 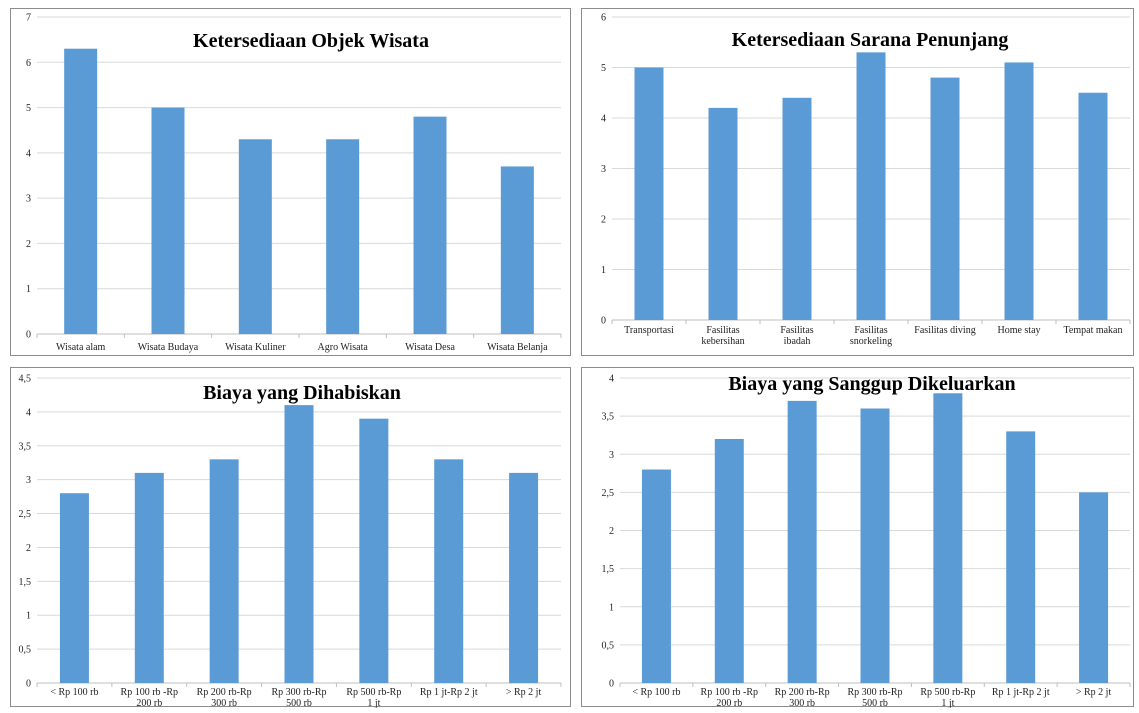 I want to click on bar-wisata-belanja, so click(x=517, y=250).